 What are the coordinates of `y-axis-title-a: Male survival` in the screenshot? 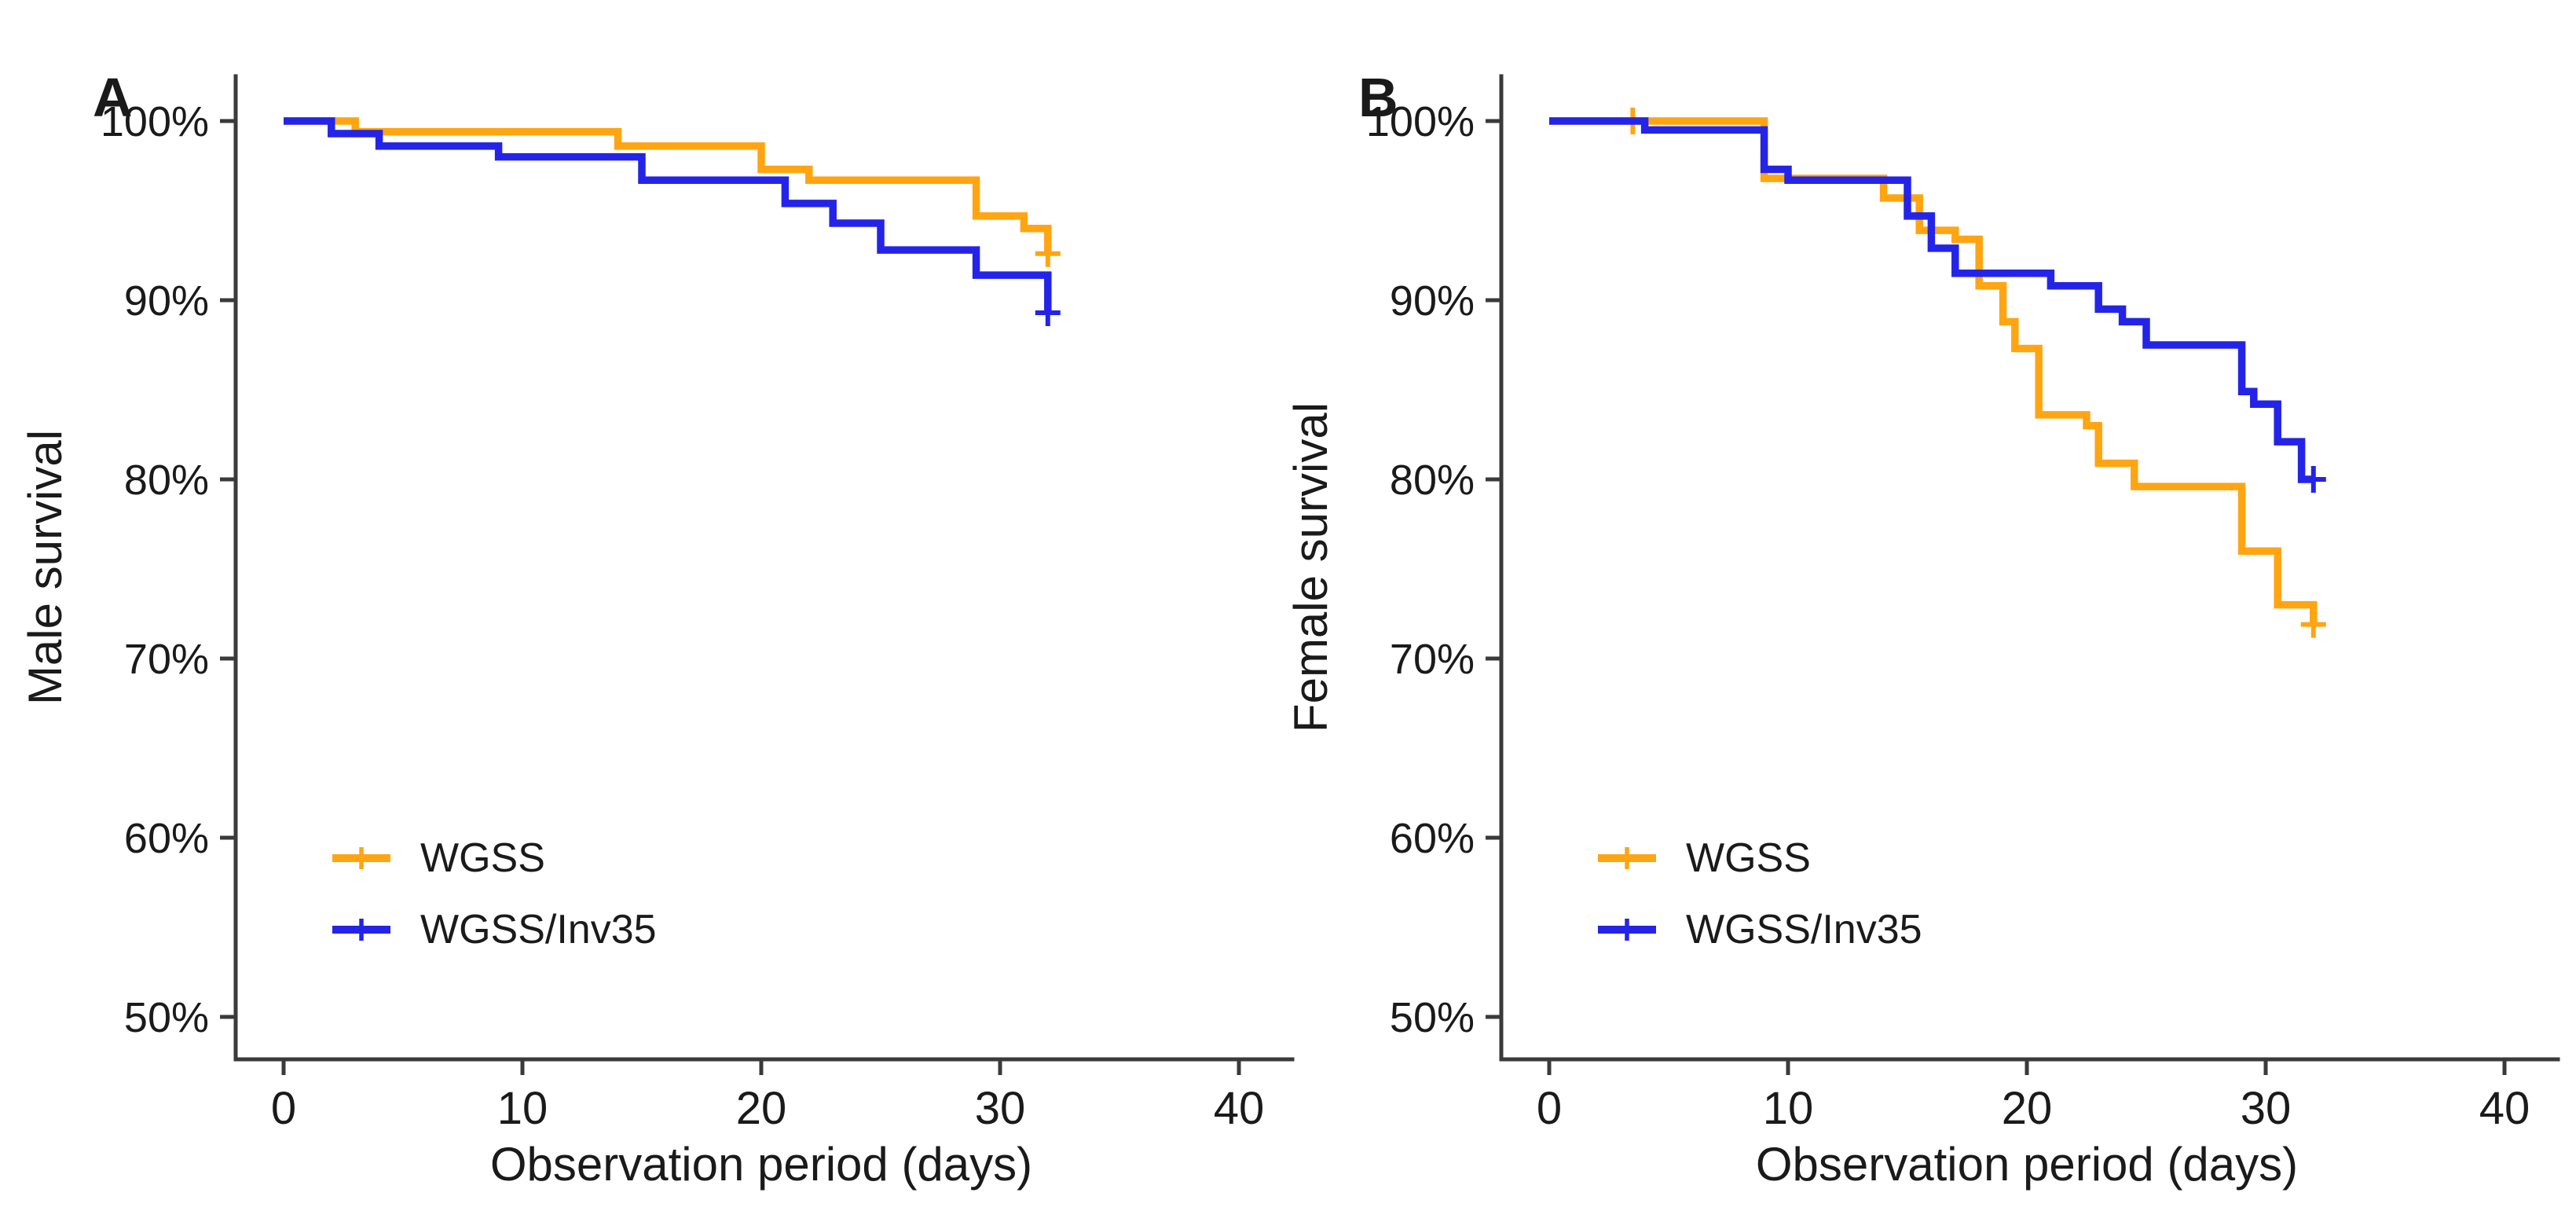 It's located at (45, 568).